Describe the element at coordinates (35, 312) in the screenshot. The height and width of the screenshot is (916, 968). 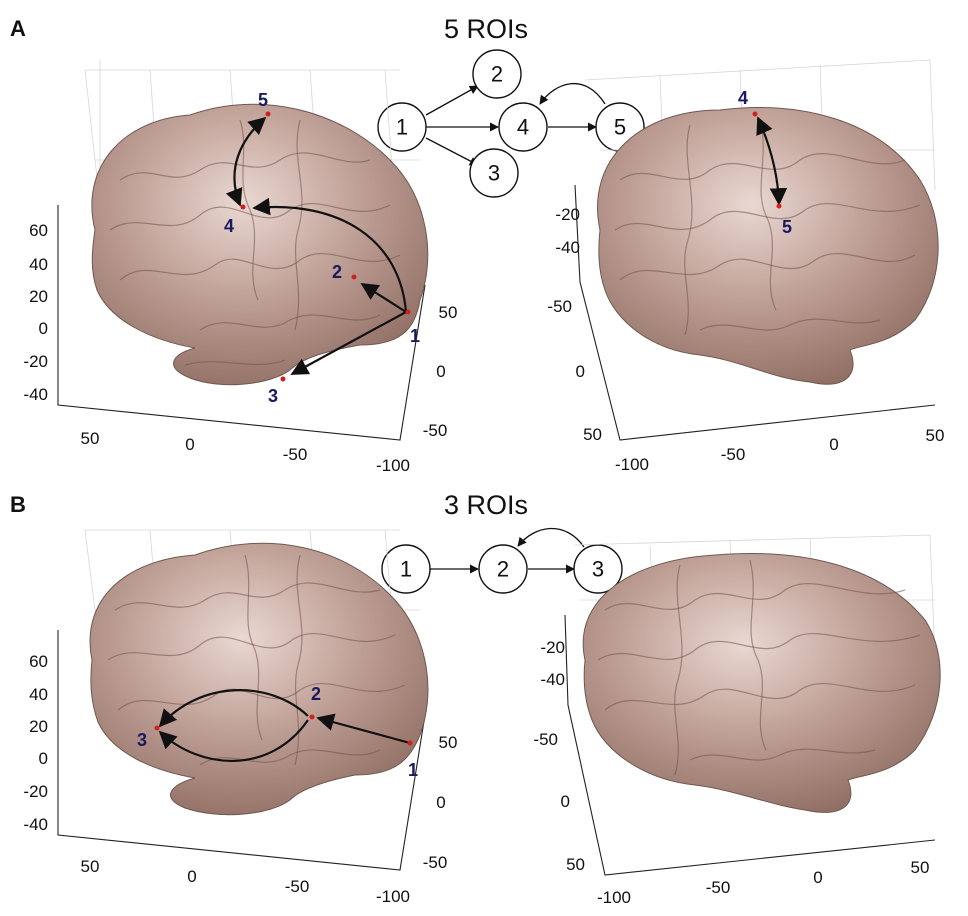
I see `z-axis-ticks: 60 40 20 0 -20 -40` at that location.